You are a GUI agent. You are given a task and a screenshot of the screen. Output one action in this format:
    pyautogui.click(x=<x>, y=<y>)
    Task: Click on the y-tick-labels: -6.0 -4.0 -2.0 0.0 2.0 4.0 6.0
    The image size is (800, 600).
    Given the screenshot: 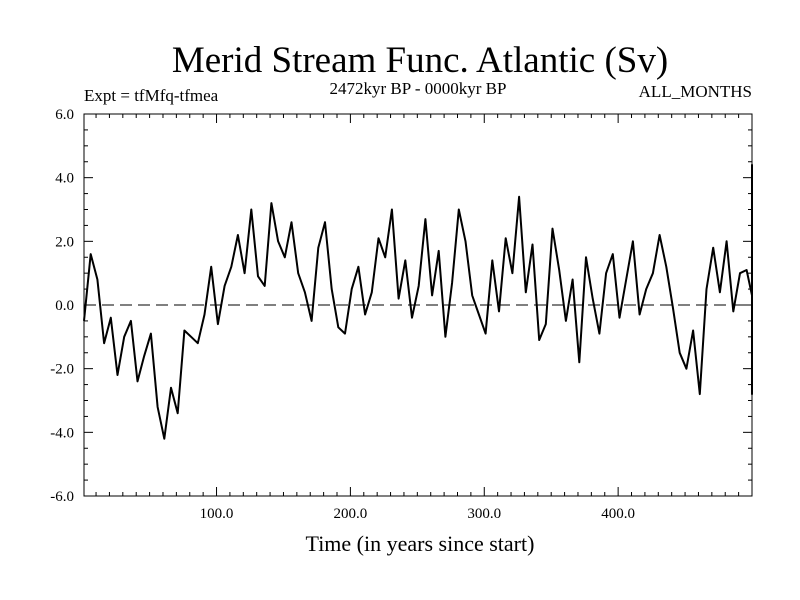 What is the action you would take?
    pyautogui.click(x=62, y=306)
    